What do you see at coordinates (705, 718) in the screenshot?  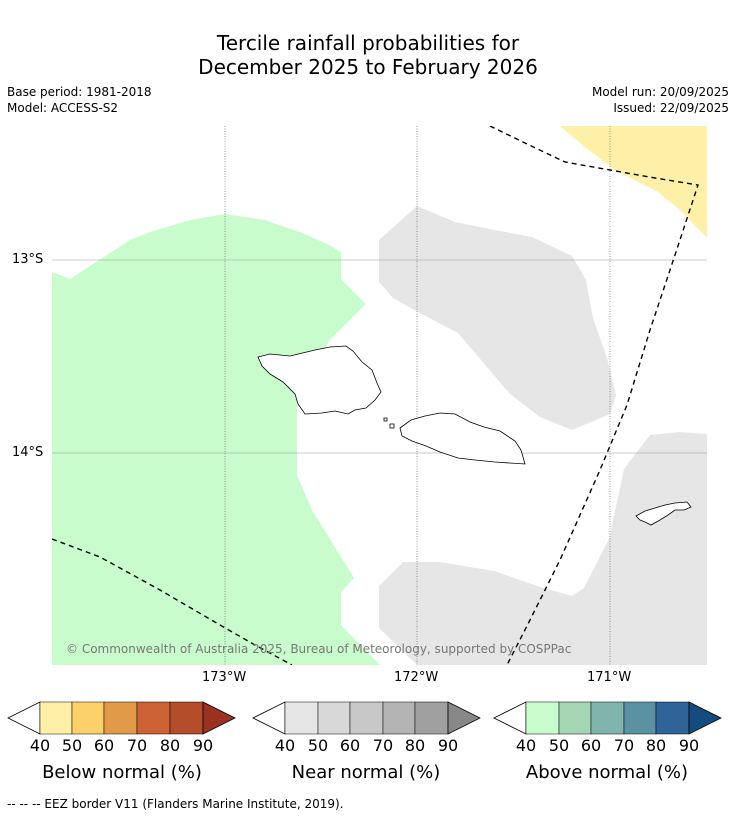 I see `colorbar-above-upper-extension` at bounding box center [705, 718].